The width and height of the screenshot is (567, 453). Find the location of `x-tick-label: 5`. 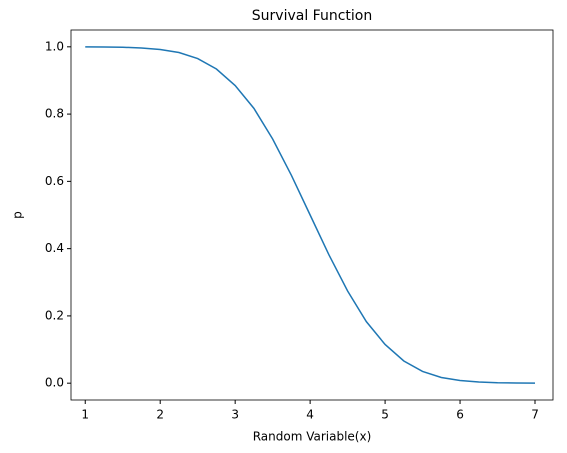

x-tick-label: 5 is located at coordinates (385, 415).